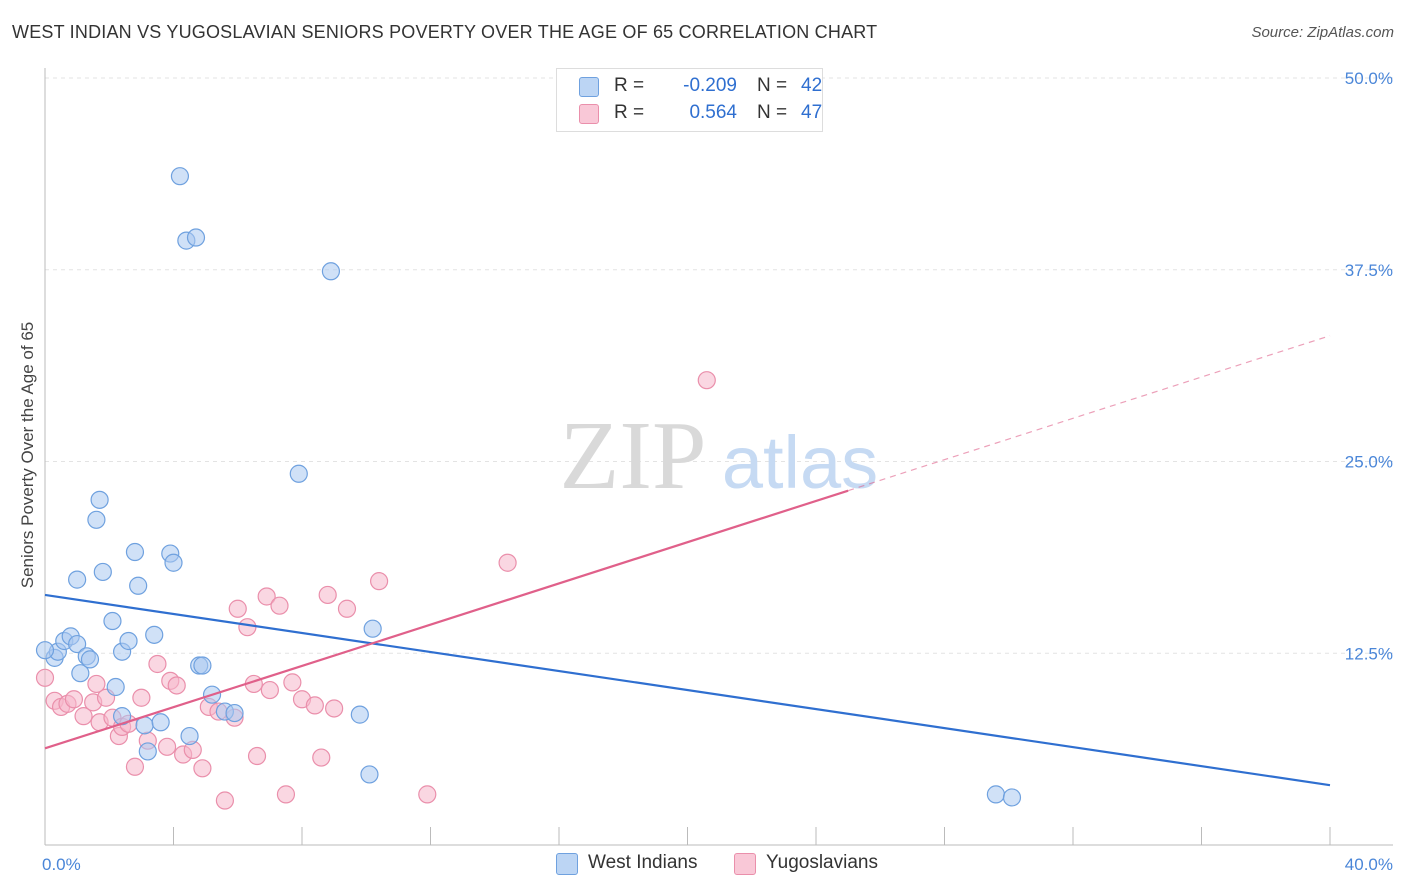 Image resolution: width=1406 pixels, height=892 pixels. I want to click on legend-label: West Indians, so click(643, 862).